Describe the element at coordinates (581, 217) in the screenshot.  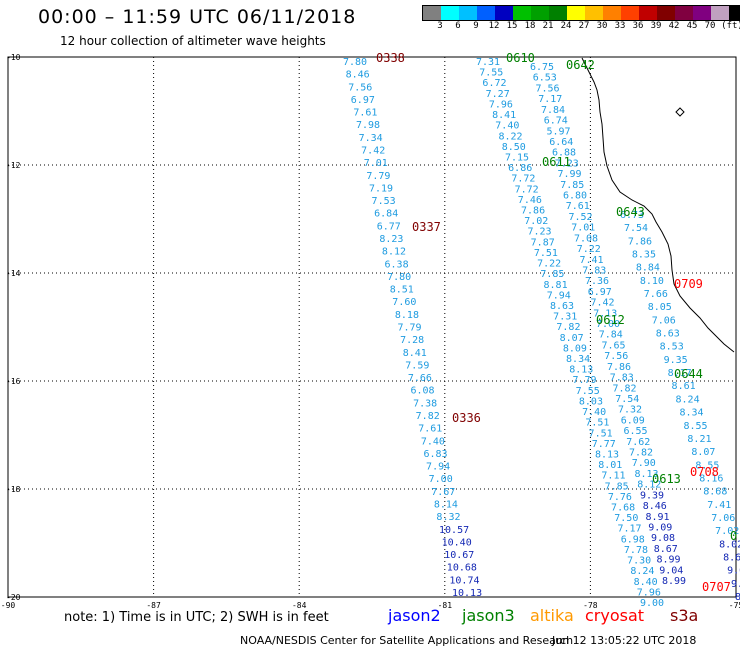
I see `swh-value: 7.52` at that location.